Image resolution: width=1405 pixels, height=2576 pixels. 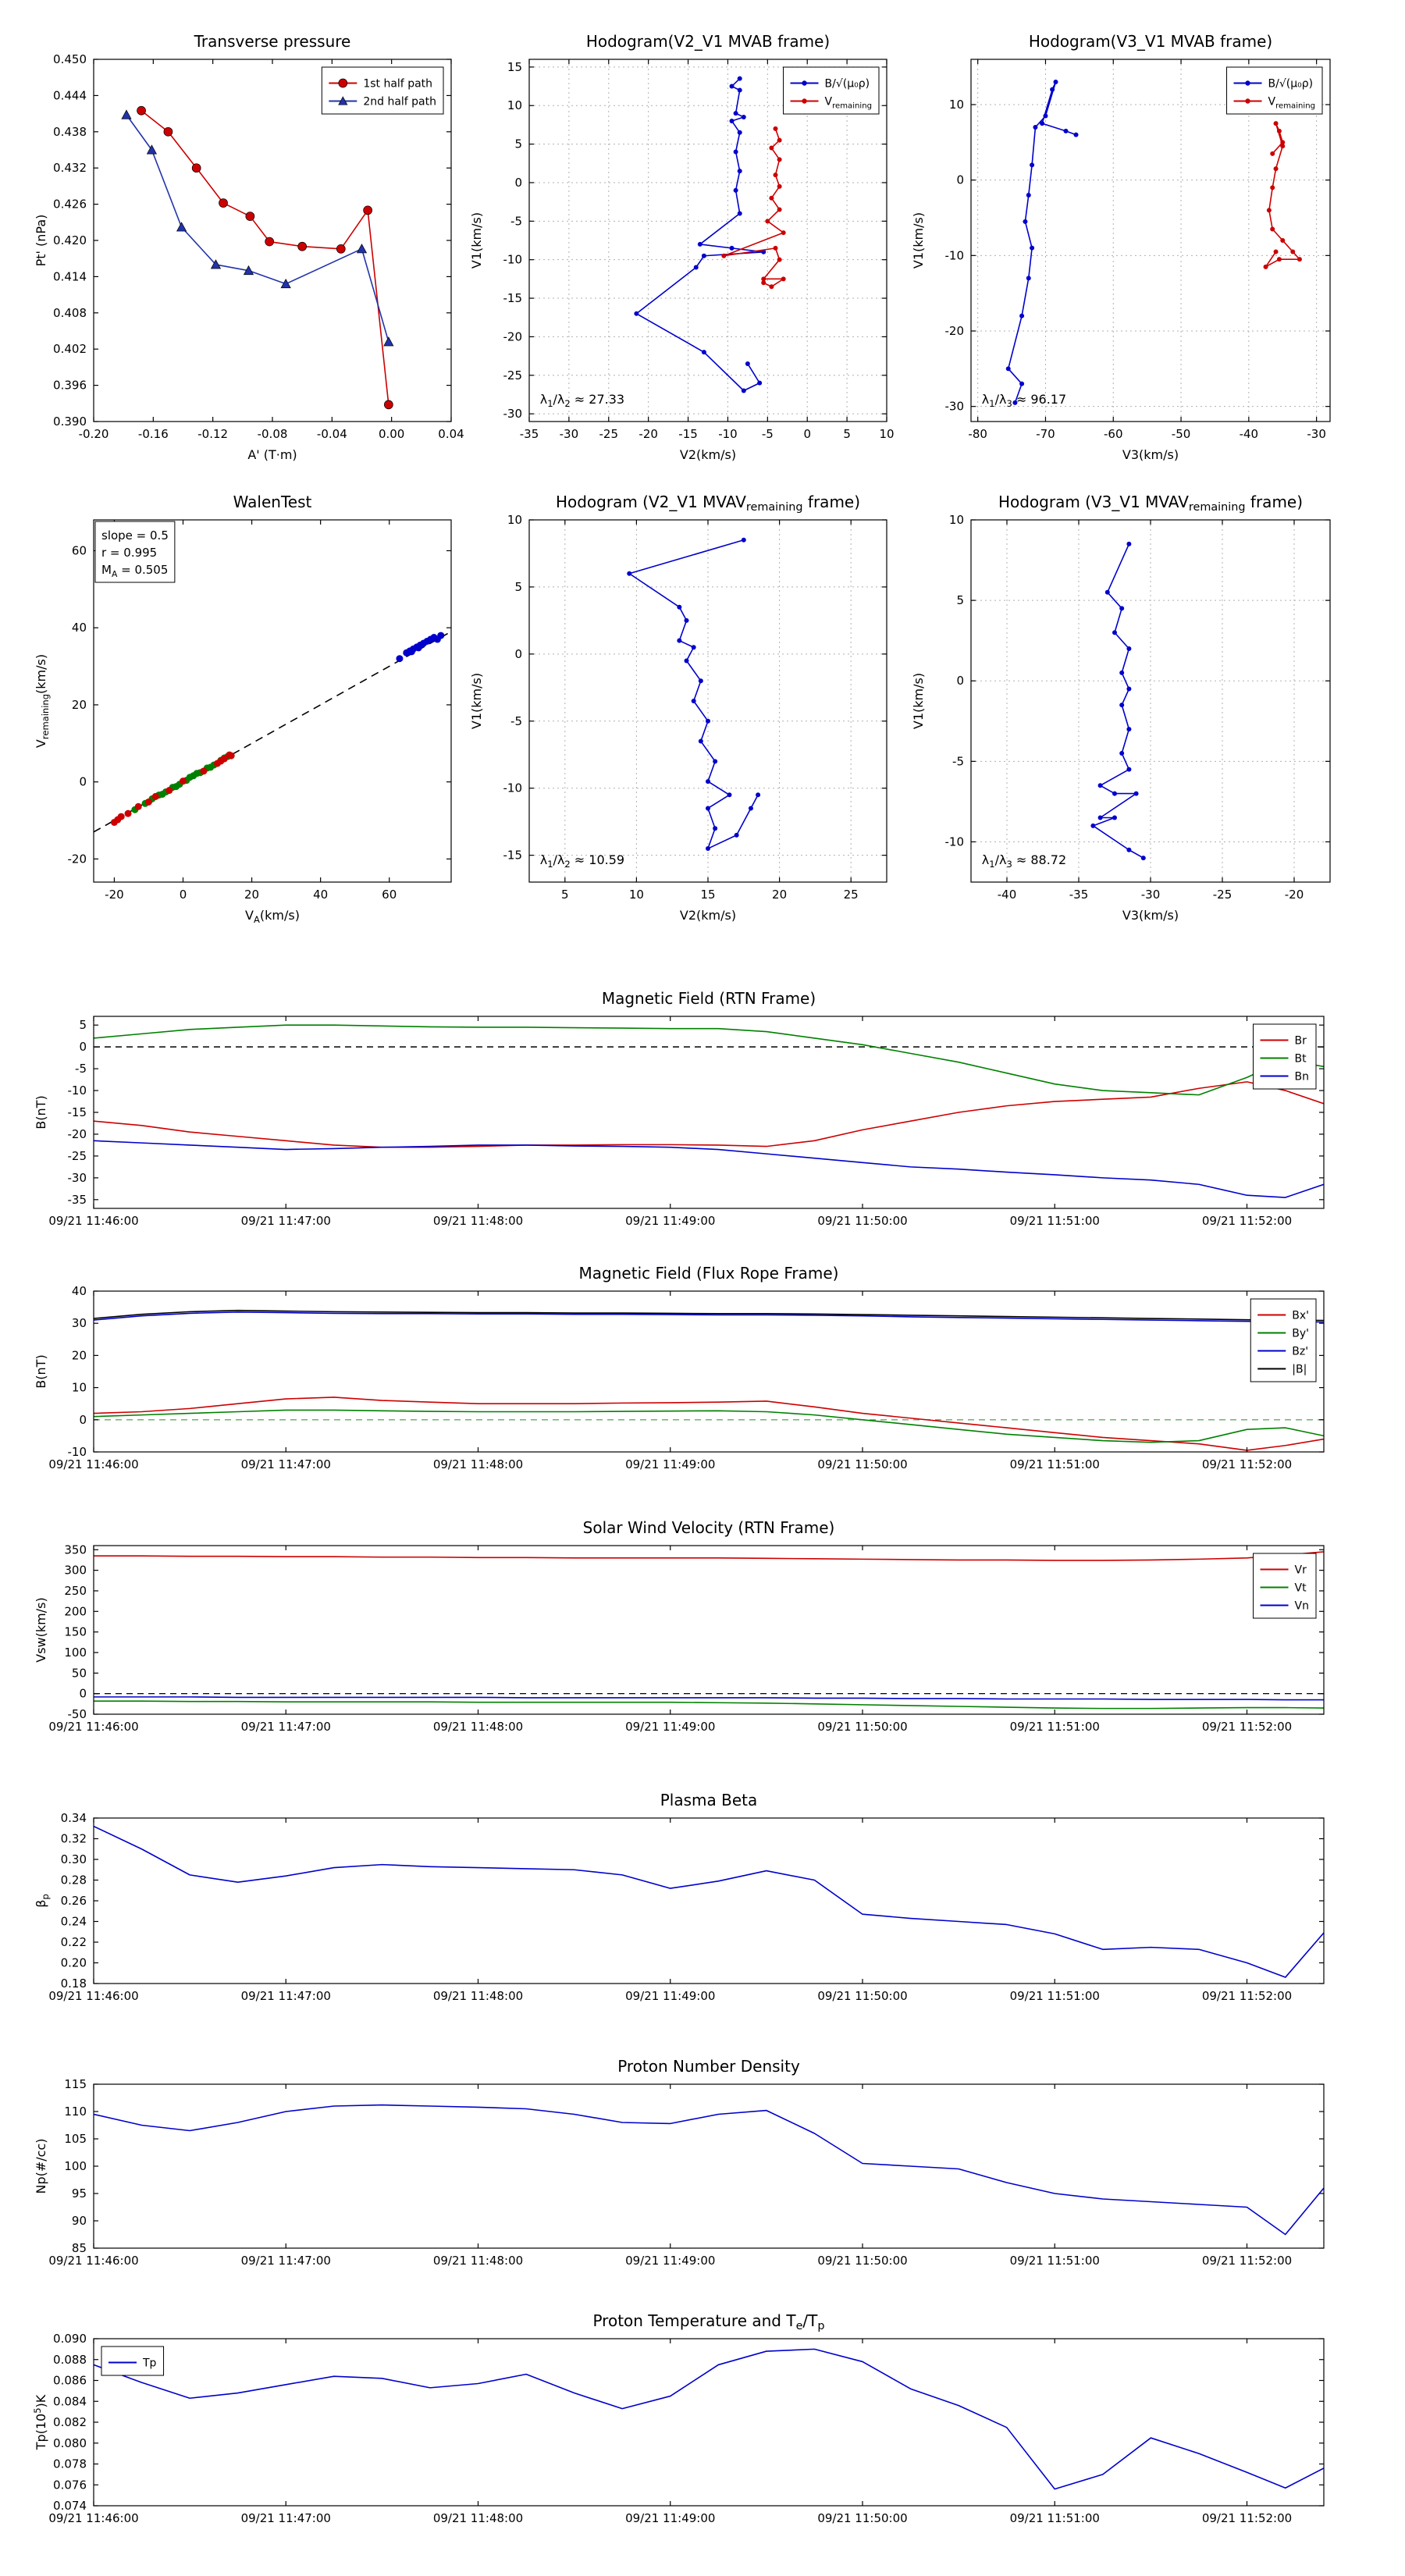 What do you see at coordinates (70, 168) in the screenshot?
I see `svg-text: 0.432` at bounding box center [70, 168].